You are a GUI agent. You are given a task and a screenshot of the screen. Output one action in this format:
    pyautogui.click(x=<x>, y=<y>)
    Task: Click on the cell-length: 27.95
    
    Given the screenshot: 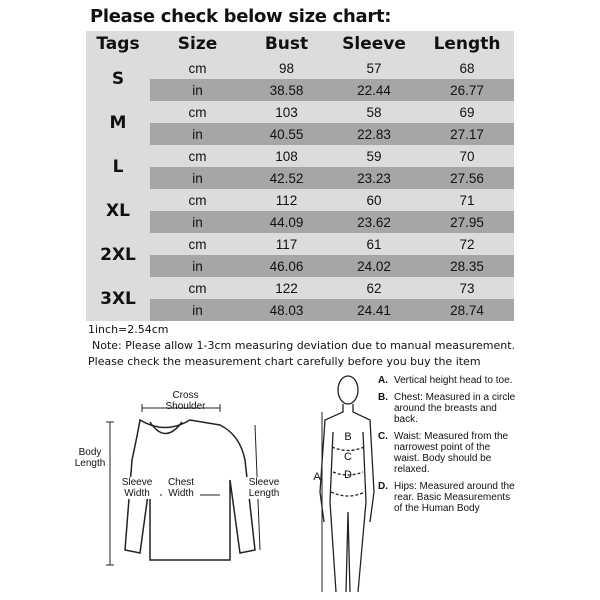 What is the action you would take?
    pyautogui.click(x=467, y=222)
    